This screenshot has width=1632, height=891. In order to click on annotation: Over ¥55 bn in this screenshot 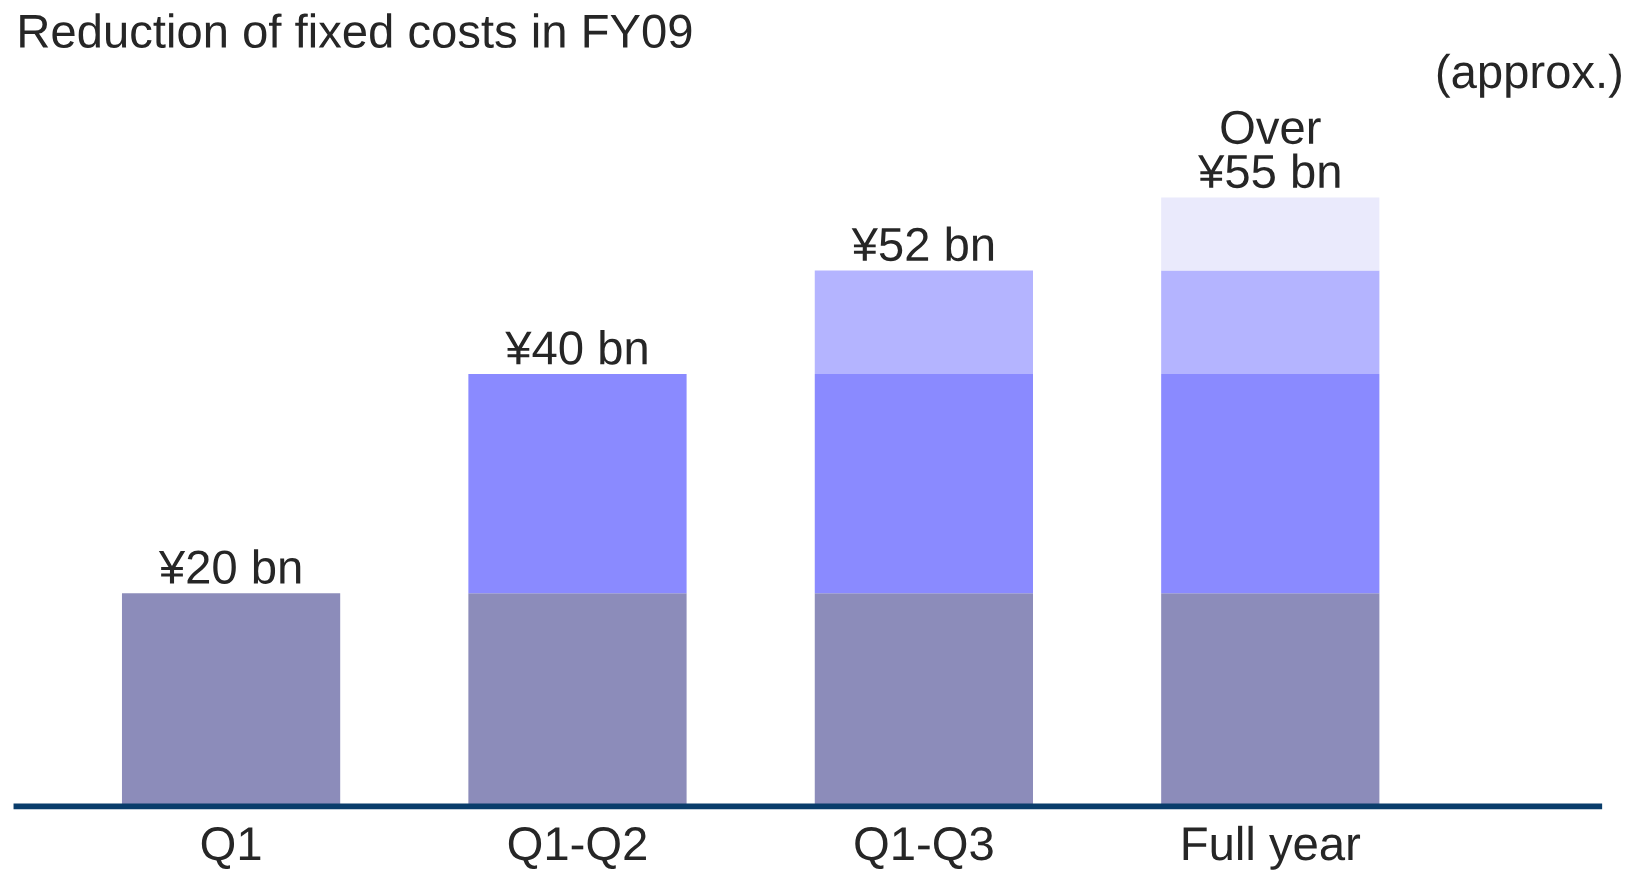, I will do `click(1269, 149)`.